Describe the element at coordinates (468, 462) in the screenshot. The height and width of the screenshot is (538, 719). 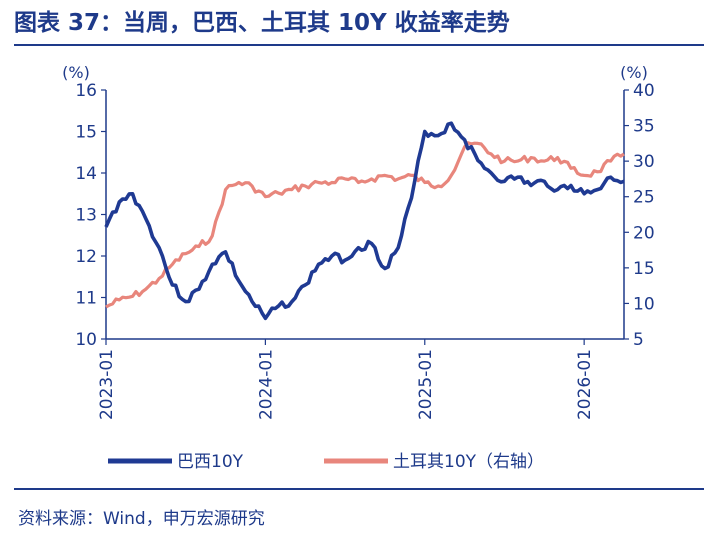
I see `legend-label-turkey: 土耳其10Y（右轴）` at that location.